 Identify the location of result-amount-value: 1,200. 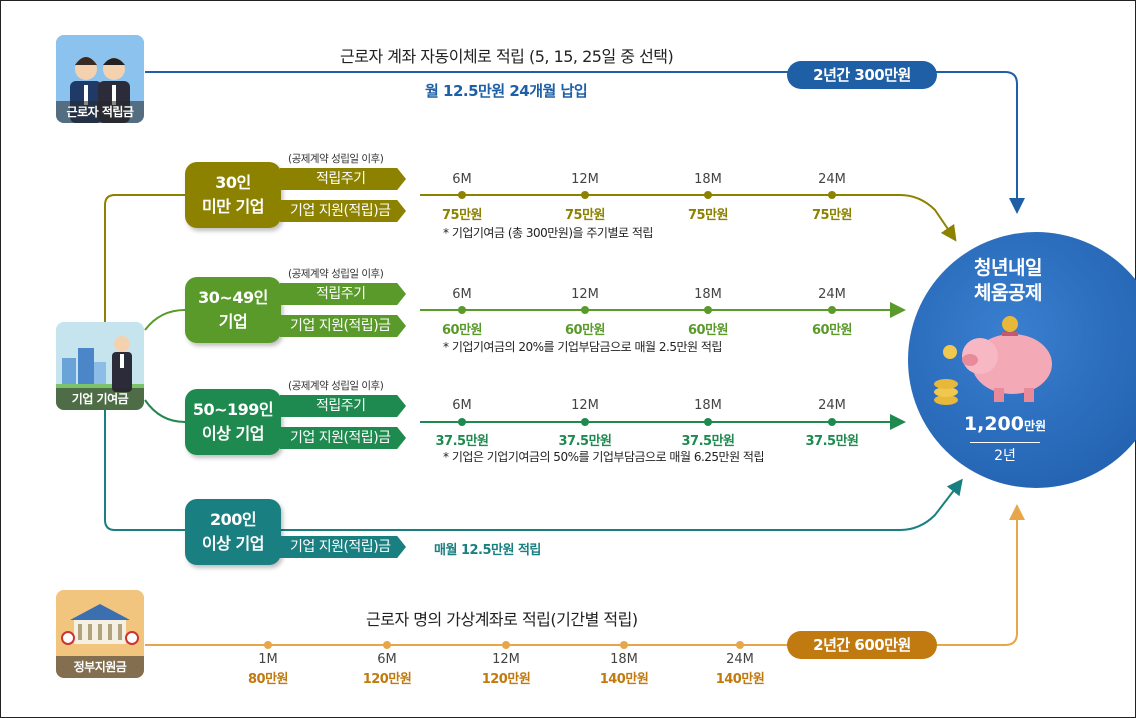
(993, 424).